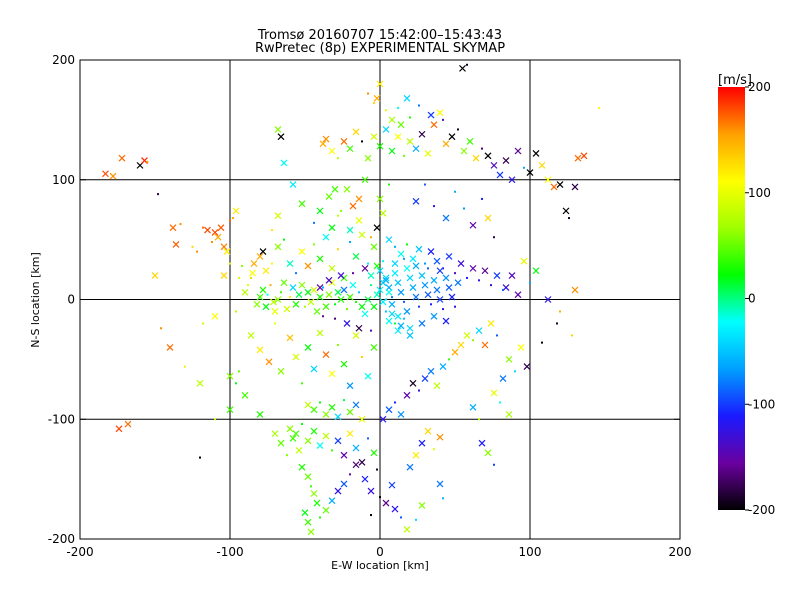  What do you see at coordinates (735, 80) in the screenshot?
I see `colorbar-label: [m/s]` at bounding box center [735, 80].